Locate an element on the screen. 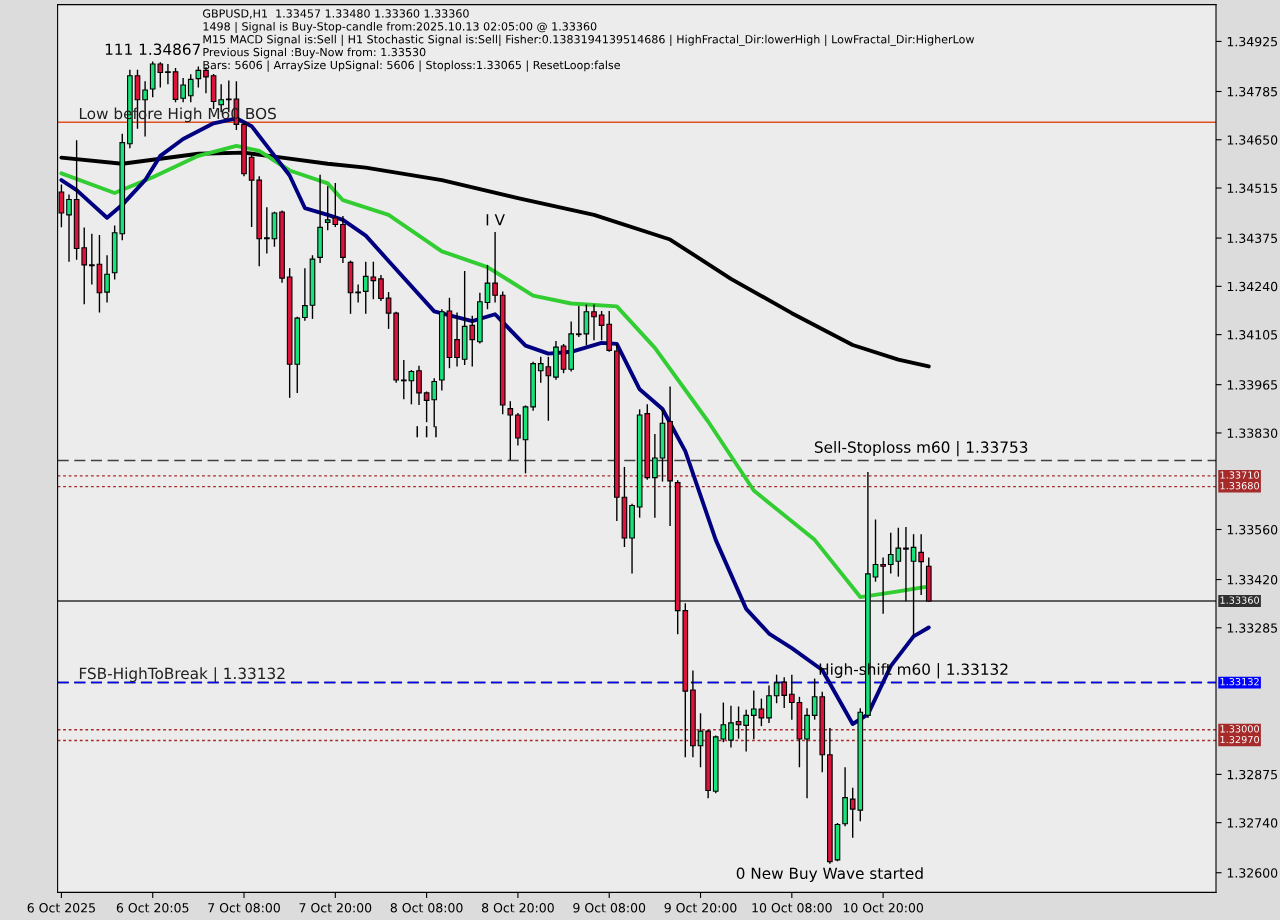 This screenshot has height=920, width=1280. x-tick-label: 8 Oct 08:00 is located at coordinates (426, 908).